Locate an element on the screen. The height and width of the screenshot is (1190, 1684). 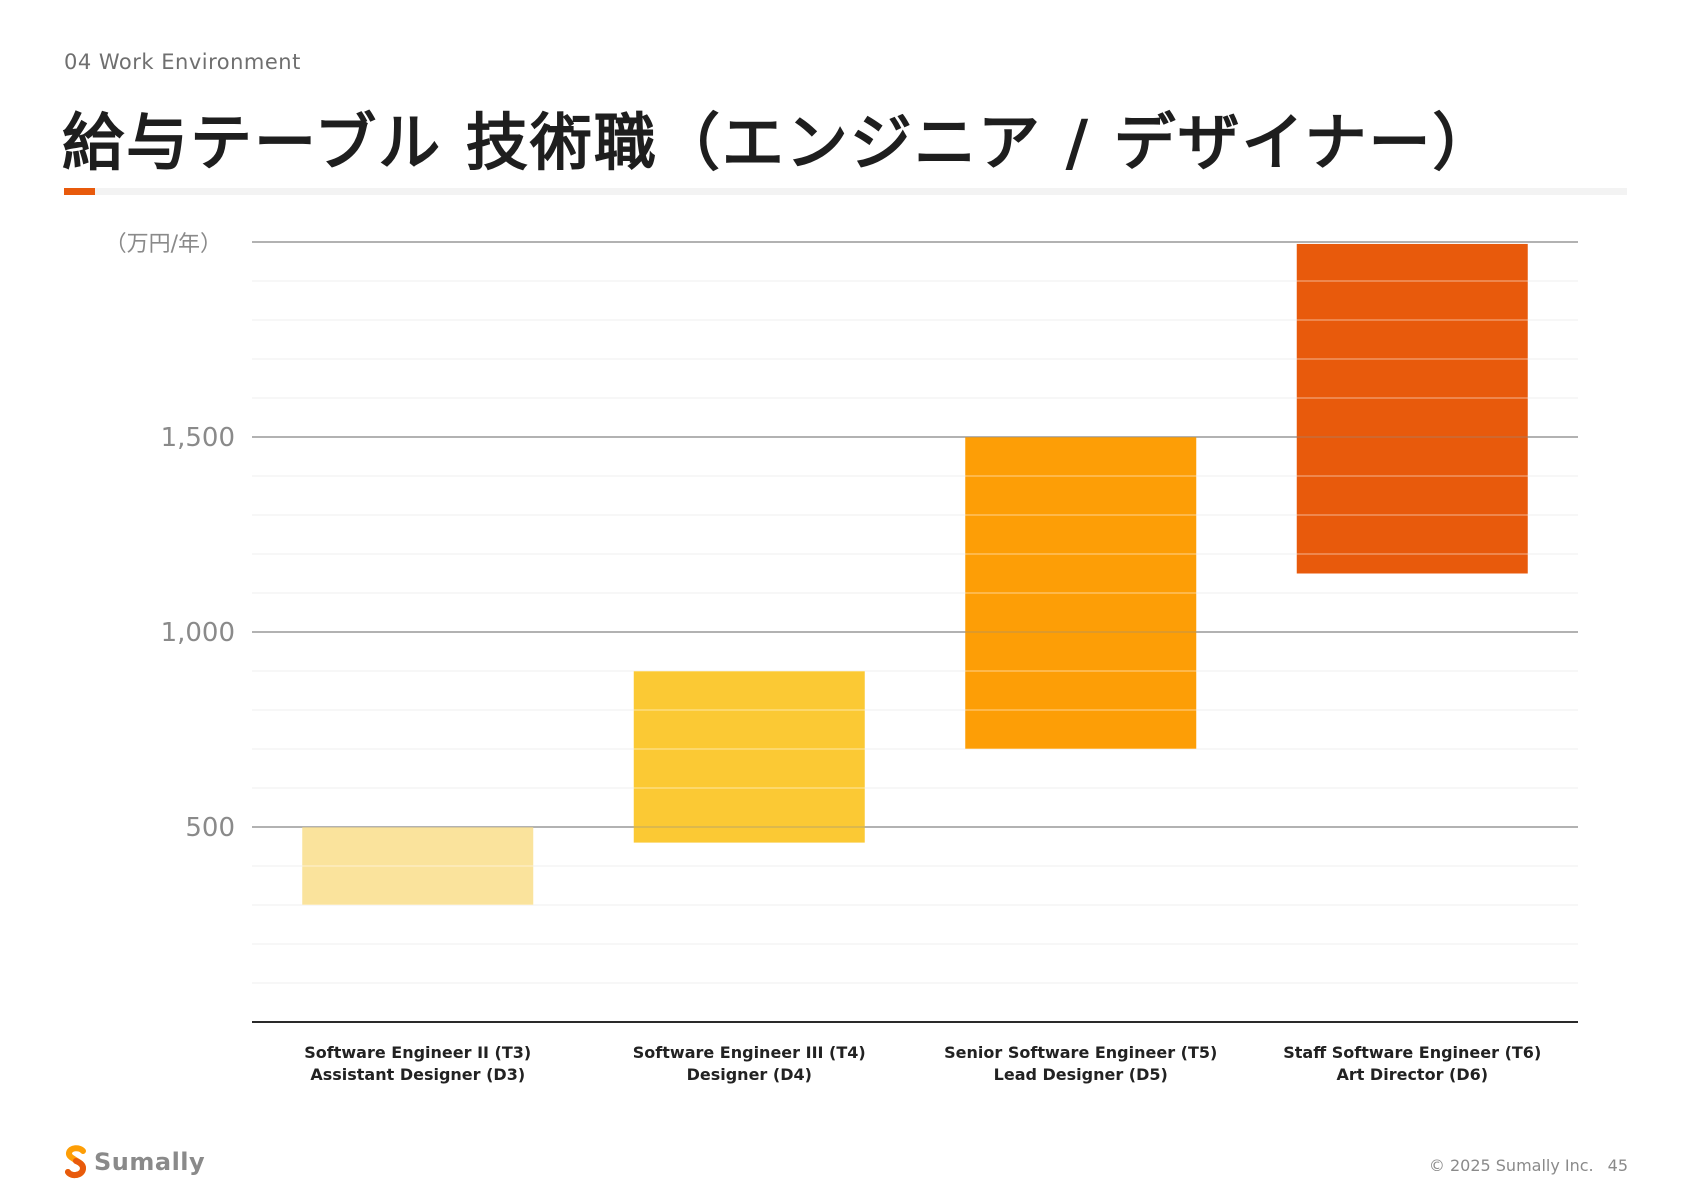
y-unit-label: （万円/年） is located at coordinates (163, 244).